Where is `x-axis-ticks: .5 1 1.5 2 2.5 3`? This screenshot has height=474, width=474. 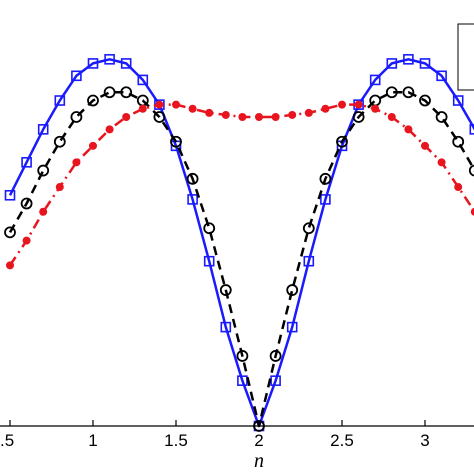
x-axis-ticks: .5 1 1.5 2 2.5 3 is located at coordinates (215, 435).